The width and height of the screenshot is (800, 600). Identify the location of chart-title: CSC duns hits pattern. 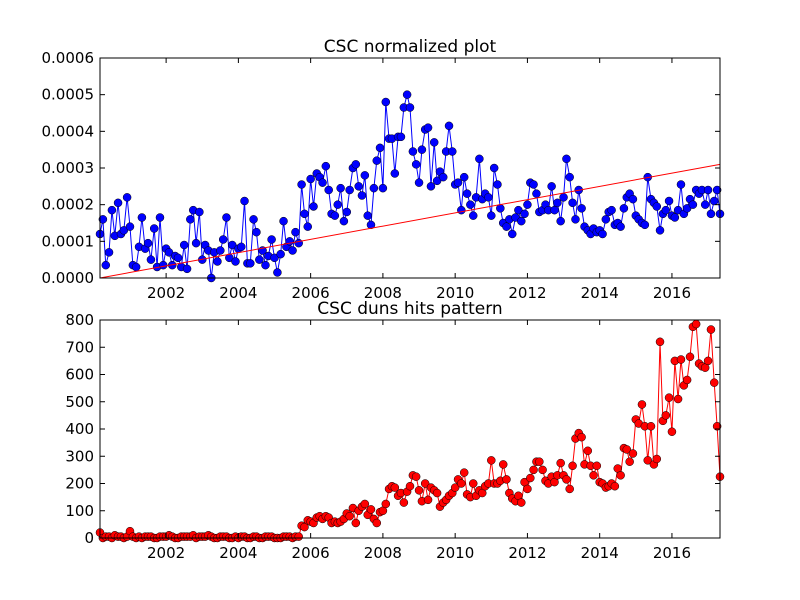
(409, 309).